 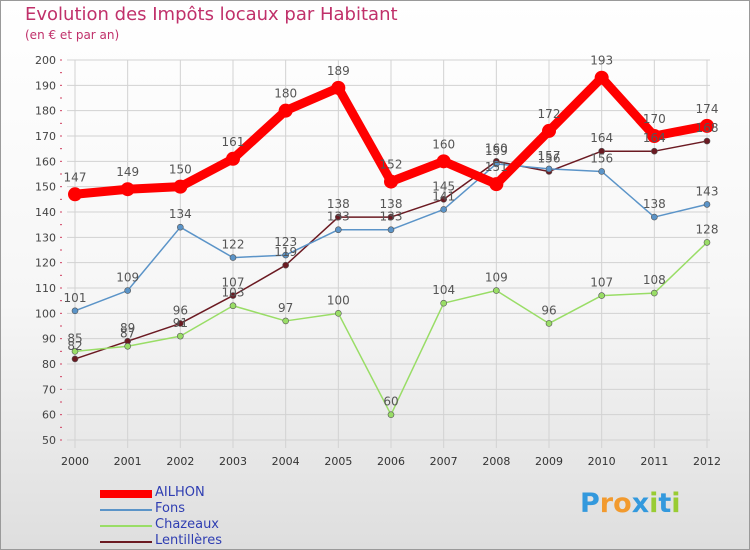 What do you see at coordinates (606, 503) in the screenshot?
I see `logo-letter: r` at bounding box center [606, 503].